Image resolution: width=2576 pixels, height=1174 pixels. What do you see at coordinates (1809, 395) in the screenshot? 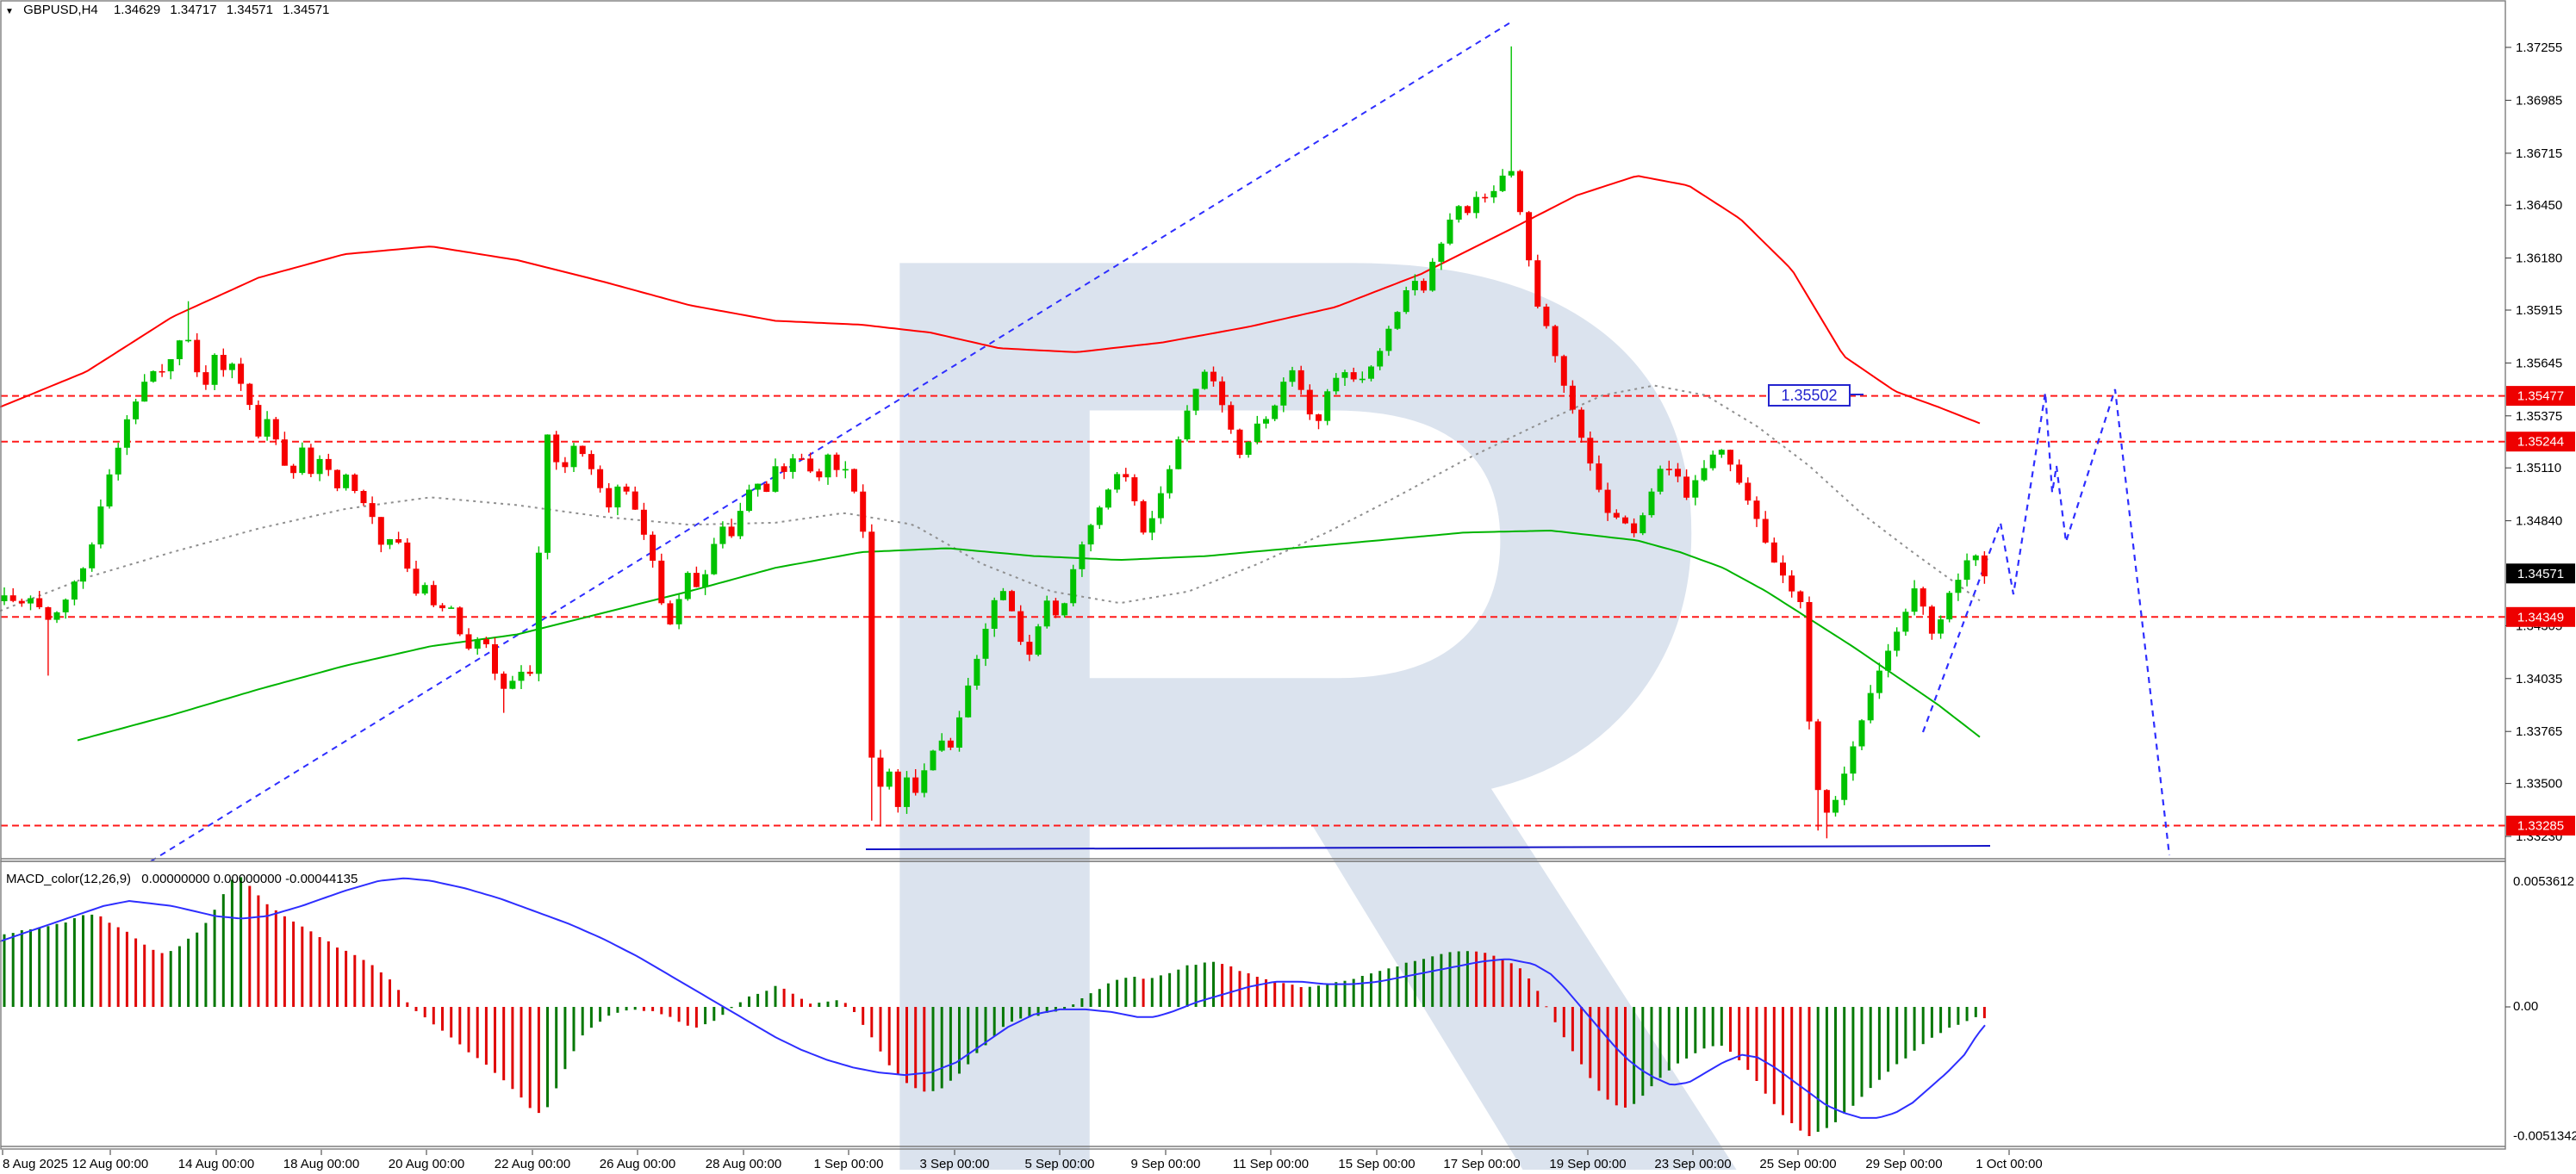
I see `price-level-annotation: 1.35502` at bounding box center [1809, 395].